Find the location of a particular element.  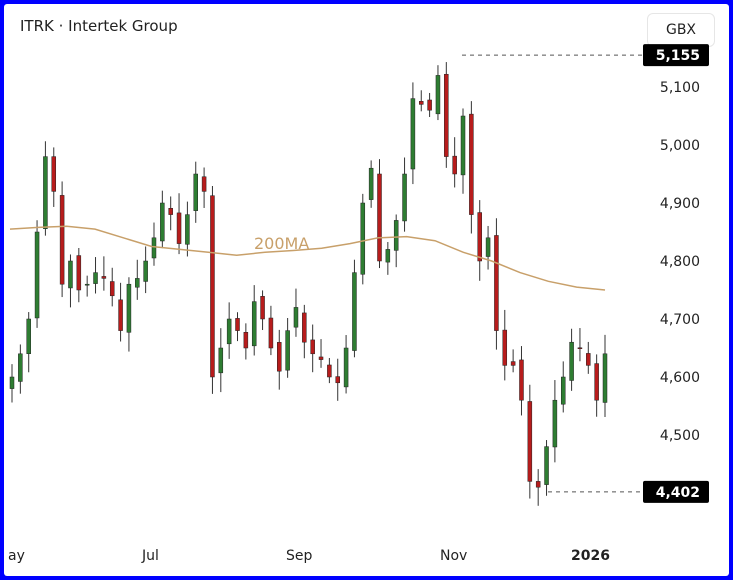

y-tick: 4,700 is located at coordinates (680, 320).